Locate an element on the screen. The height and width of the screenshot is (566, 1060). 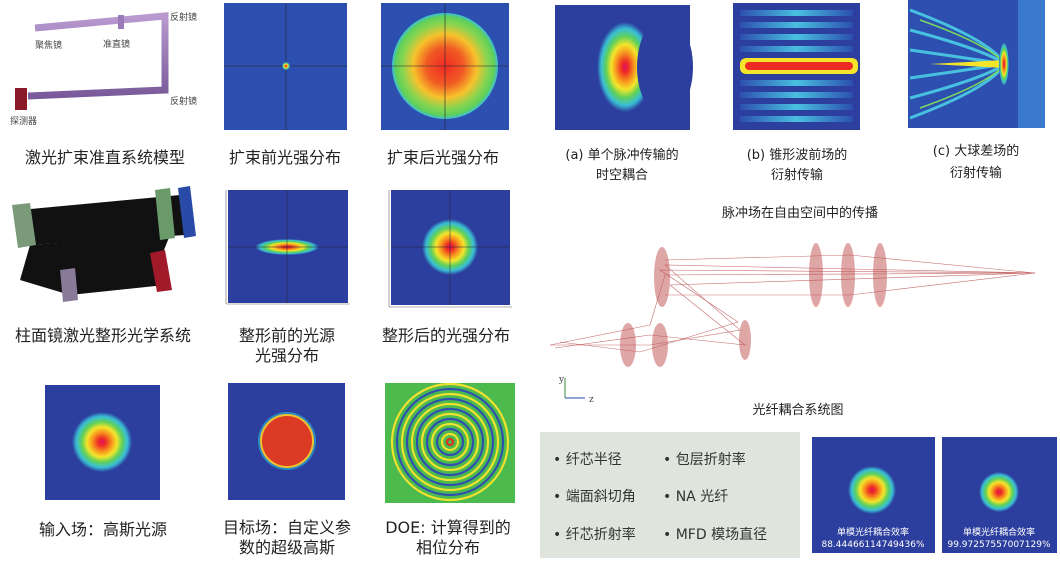
pulse-a is located at coordinates (624, 67).